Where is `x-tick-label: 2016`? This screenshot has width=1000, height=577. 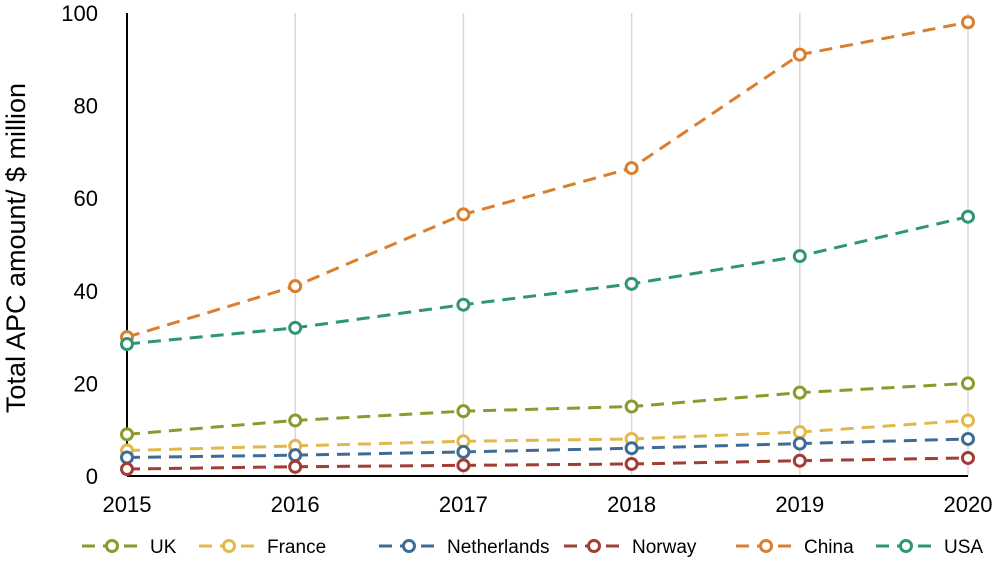
x-tick-label: 2016 is located at coordinates (295, 504).